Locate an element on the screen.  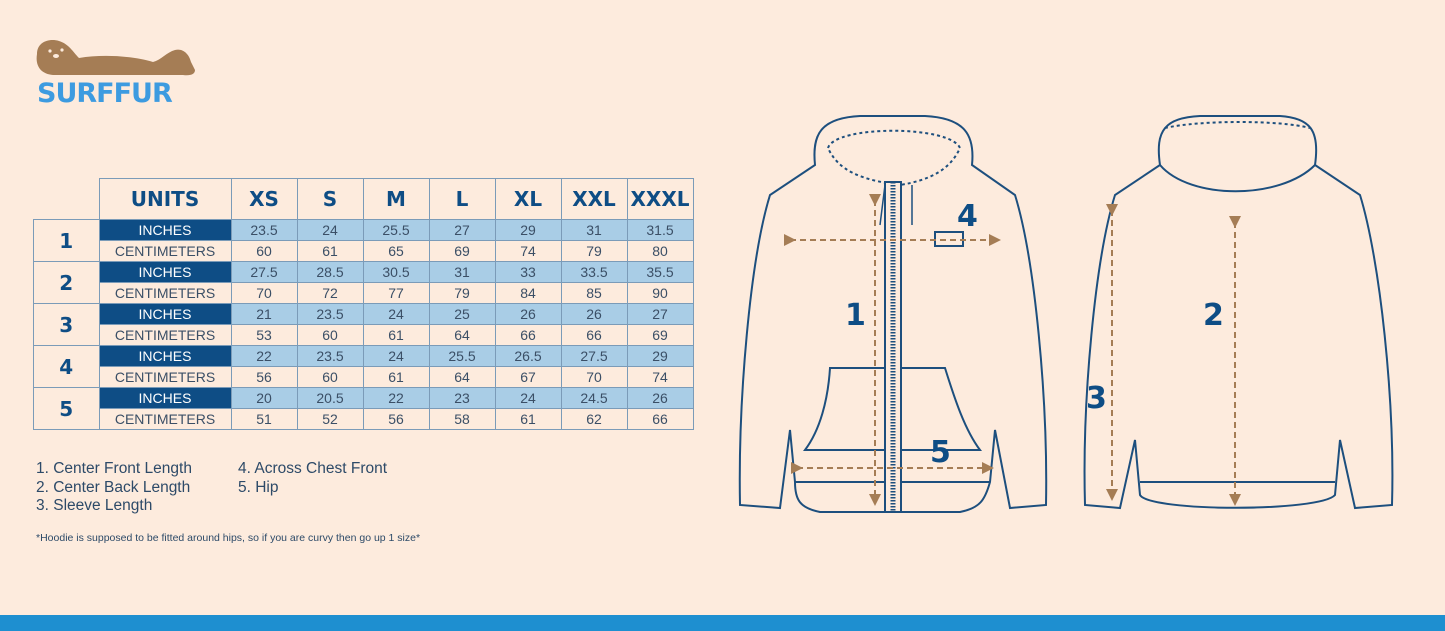
table-cell: 23 is located at coordinates (462, 398).